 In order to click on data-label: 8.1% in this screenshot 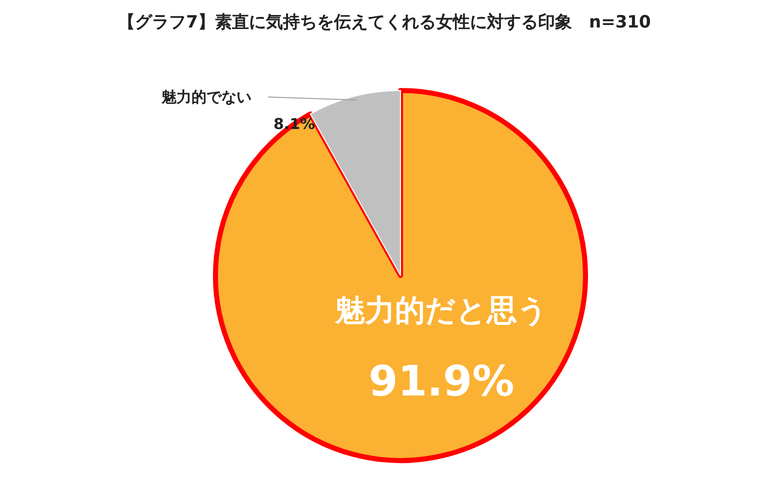, I will do `click(294, 124)`.